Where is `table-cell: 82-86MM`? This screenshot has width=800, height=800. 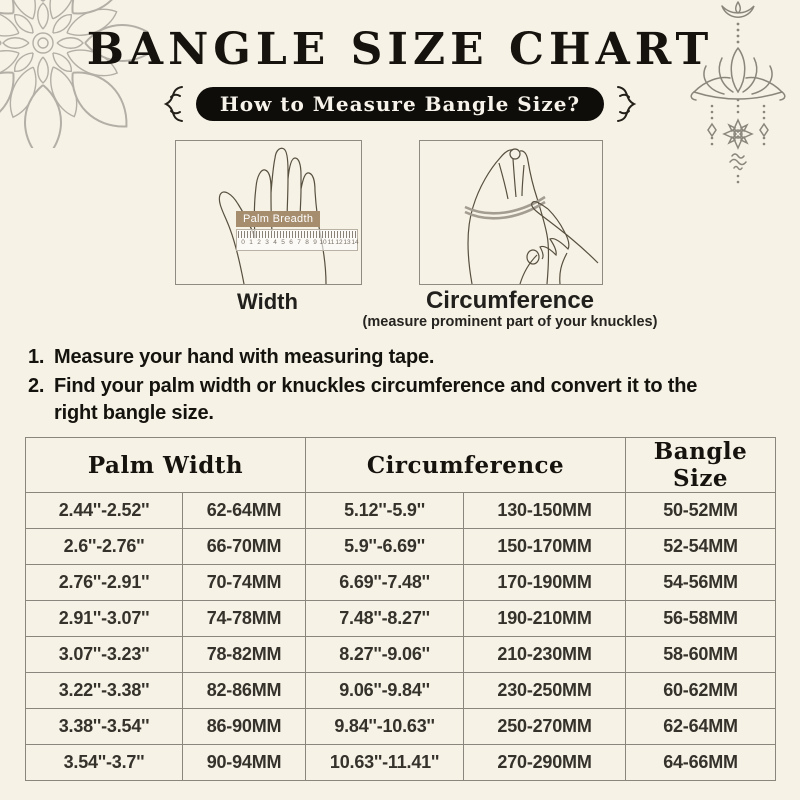
table-cell: 82-86MM is located at coordinates (244, 690).